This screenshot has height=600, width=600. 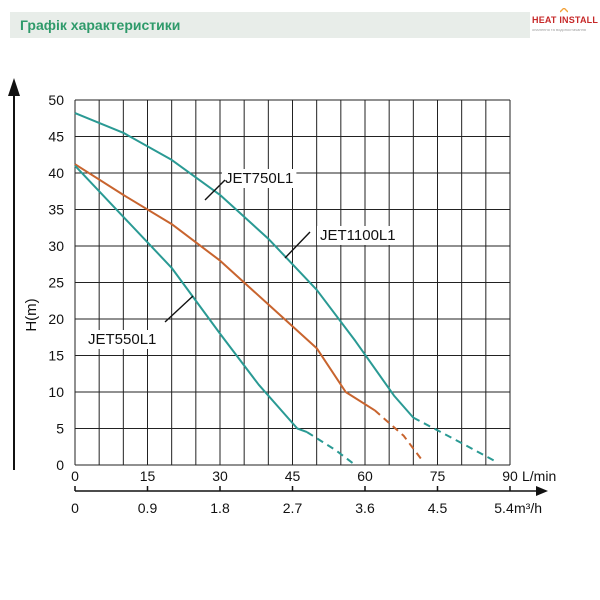 I want to click on x-tick-label: 30, so click(x=220, y=476).